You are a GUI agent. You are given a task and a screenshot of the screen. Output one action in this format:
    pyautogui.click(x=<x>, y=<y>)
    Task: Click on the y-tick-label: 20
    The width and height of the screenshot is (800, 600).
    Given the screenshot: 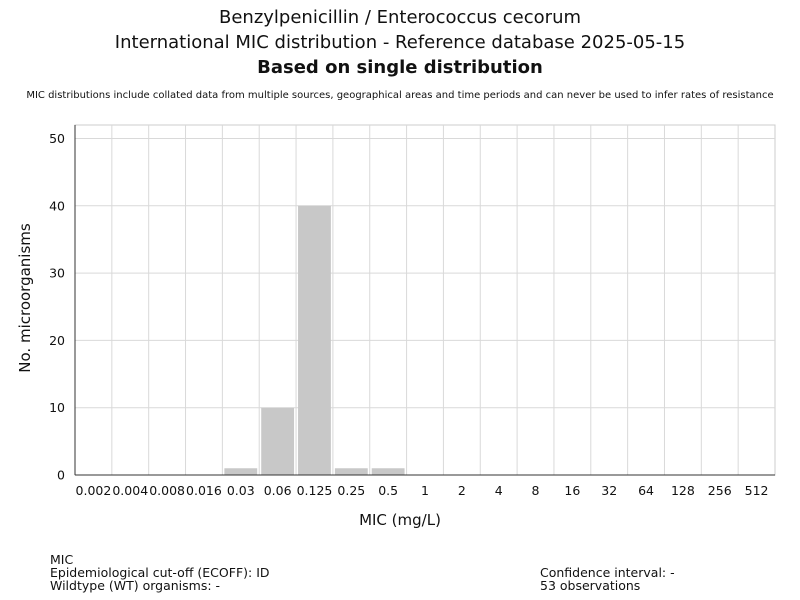 What is the action you would take?
    pyautogui.click(x=57, y=340)
    